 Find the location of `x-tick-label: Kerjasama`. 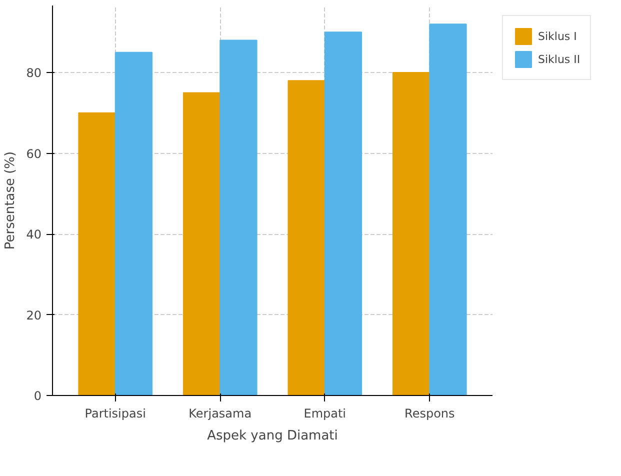

x-tick-label: Kerjasama is located at coordinates (220, 413).